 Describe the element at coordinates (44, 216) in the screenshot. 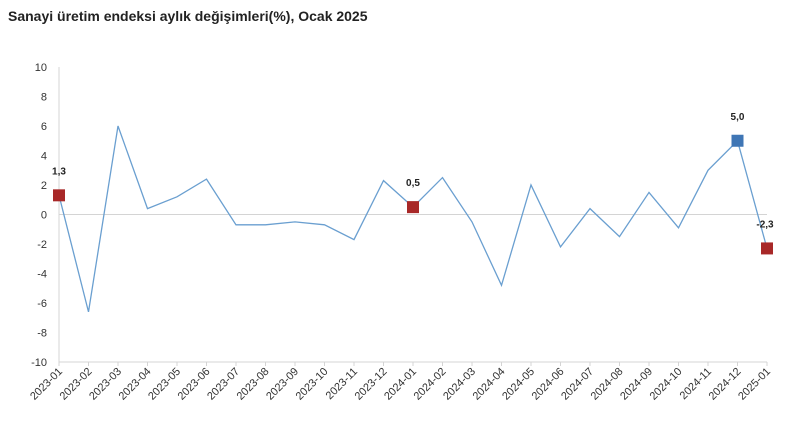

I see `y-tick-label: 0` at that location.